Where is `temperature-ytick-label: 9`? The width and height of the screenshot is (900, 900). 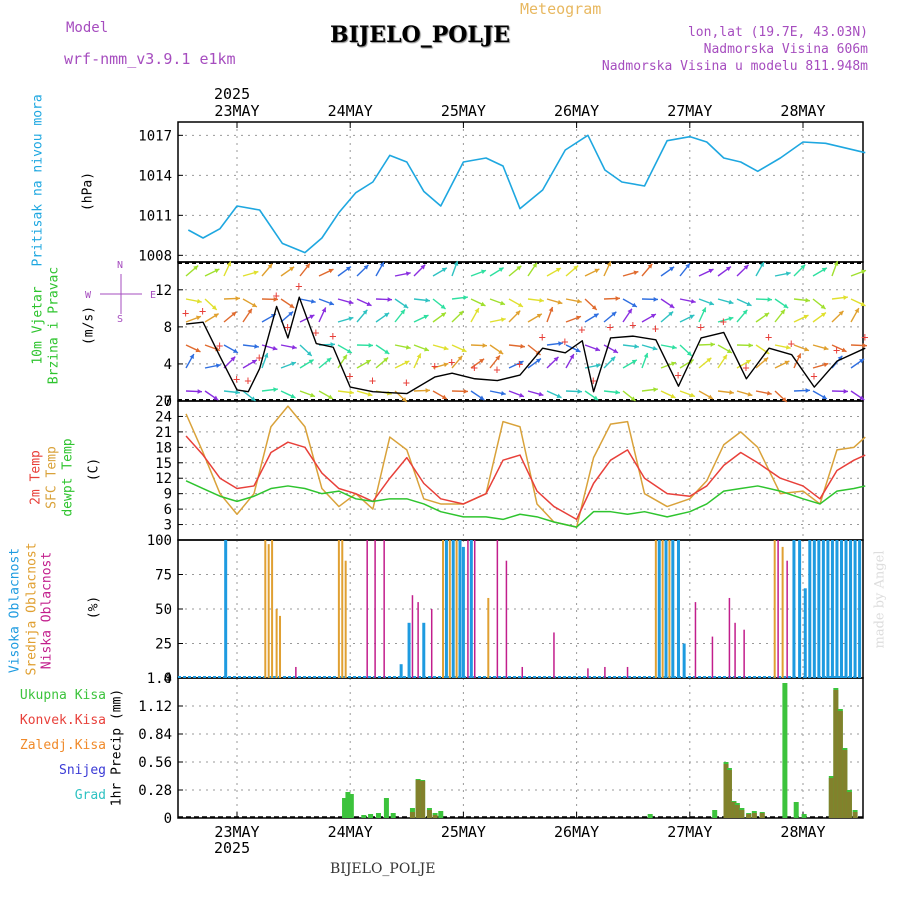
temperature-ytick-label: 9 is located at coordinates (168, 495).